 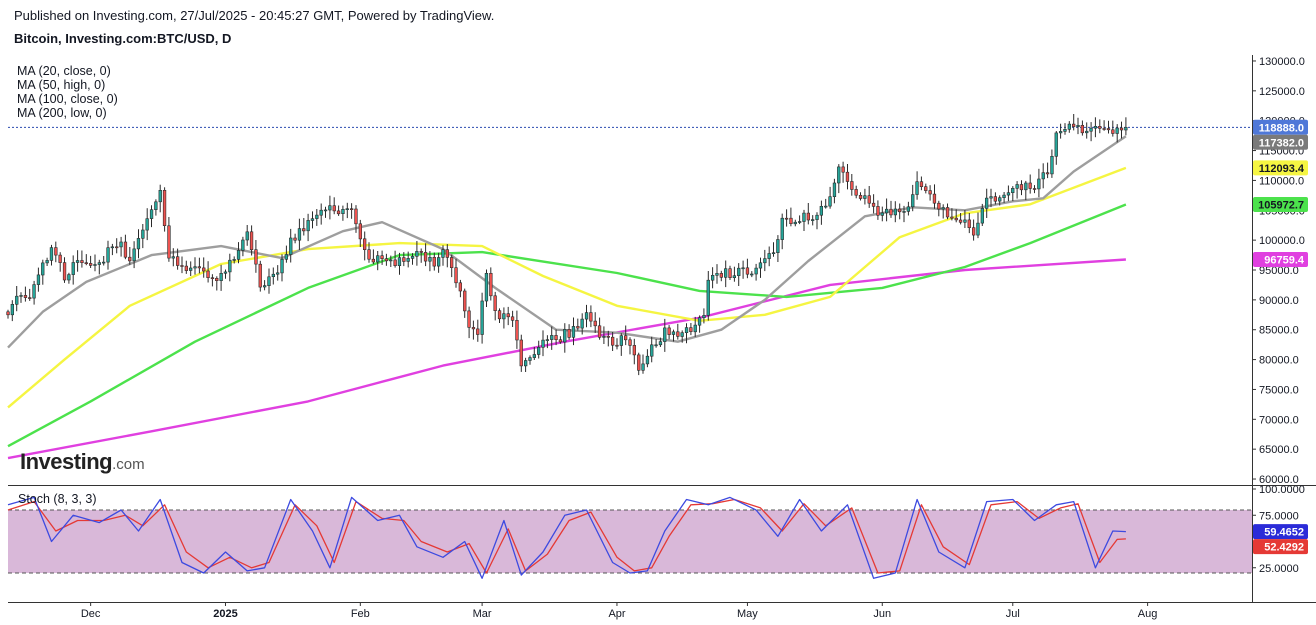 What do you see at coordinates (1281, 143) in the screenshot?
I see `ma20-tag: 117382.0` at bounding box center [1281, 143].